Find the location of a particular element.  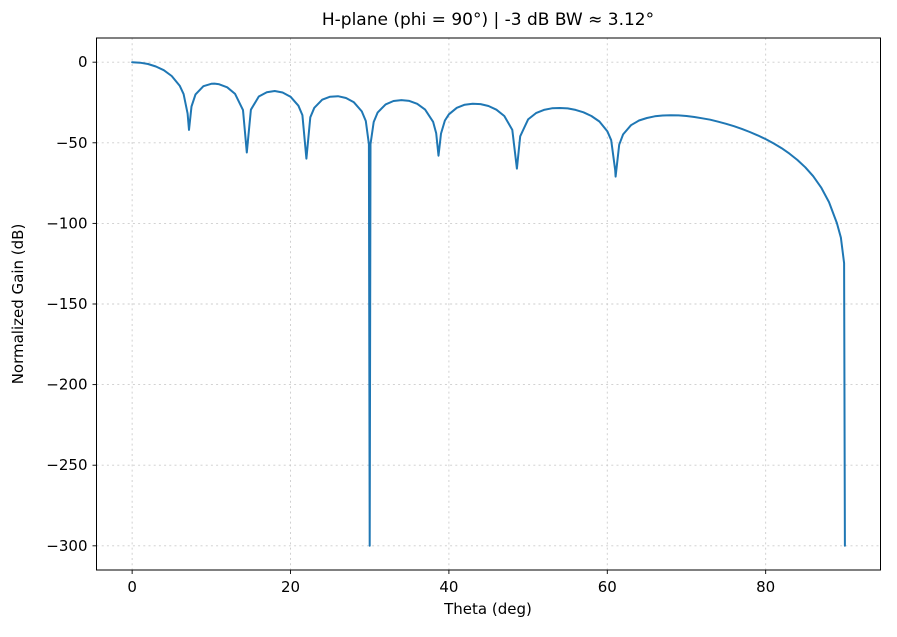

x-tick-label: 40 is located at coordinates (448, 587).